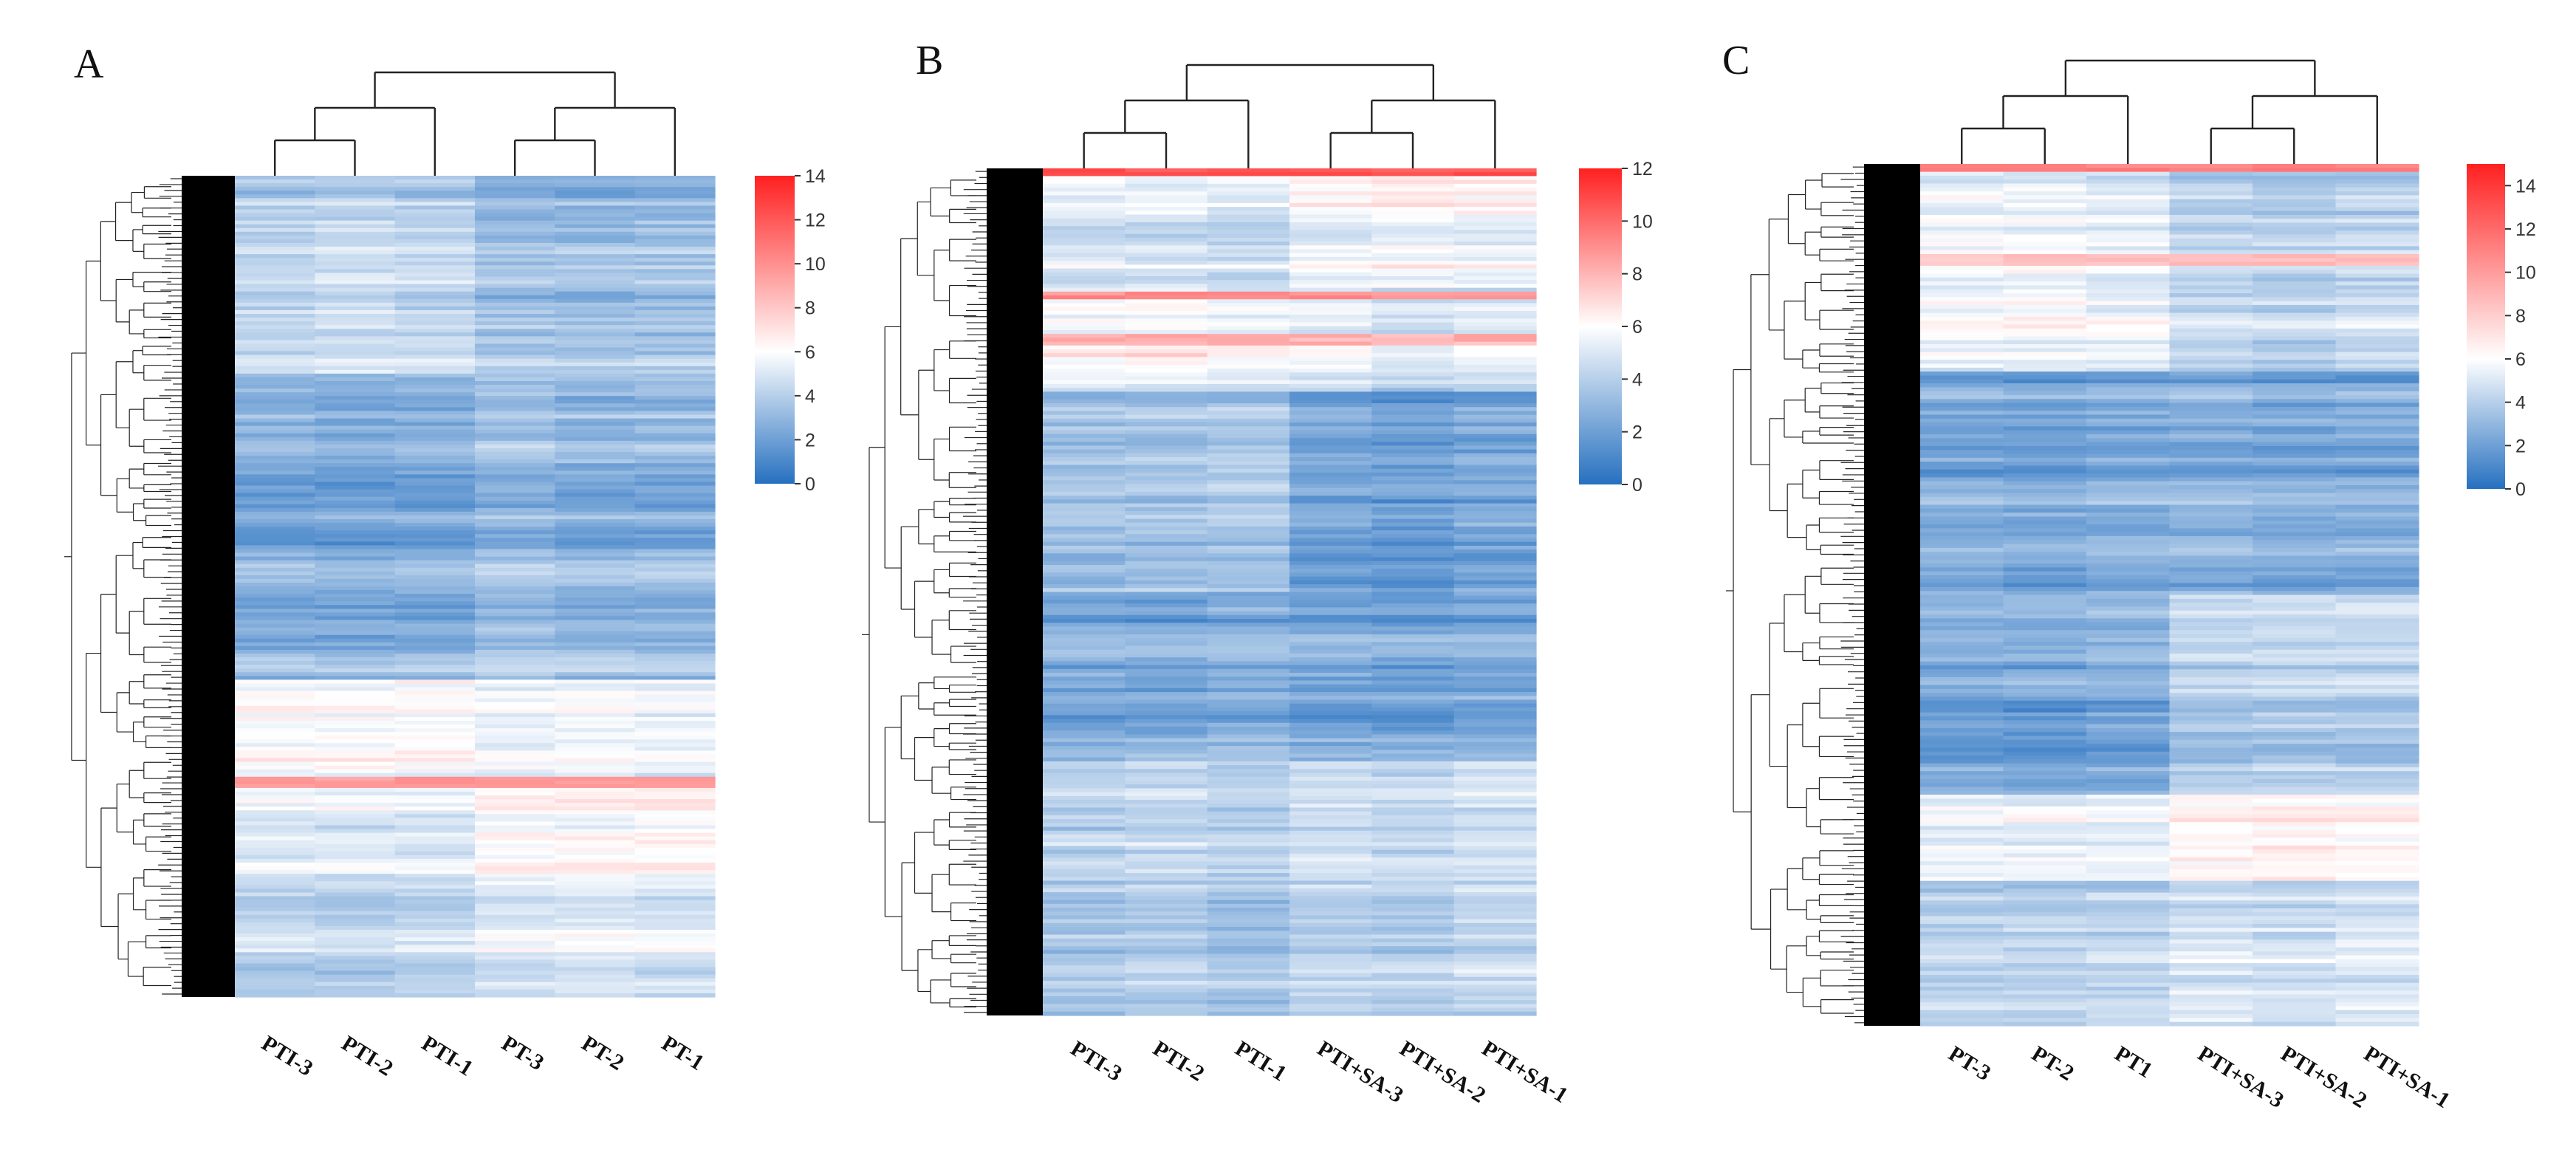 The image size is (2576, 1158). I want to click on column-label: PTI+SA-1, so click(2407, 1077).